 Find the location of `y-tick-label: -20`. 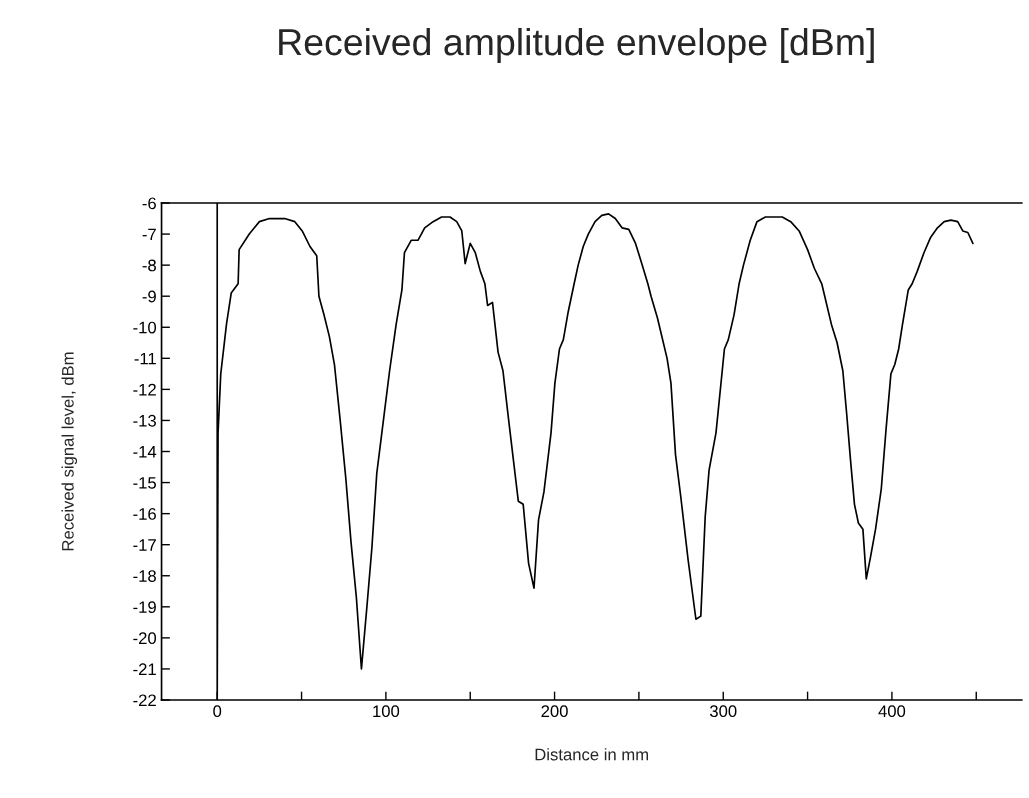

y-tick-label: -20 is located at coordinates (145, 638).